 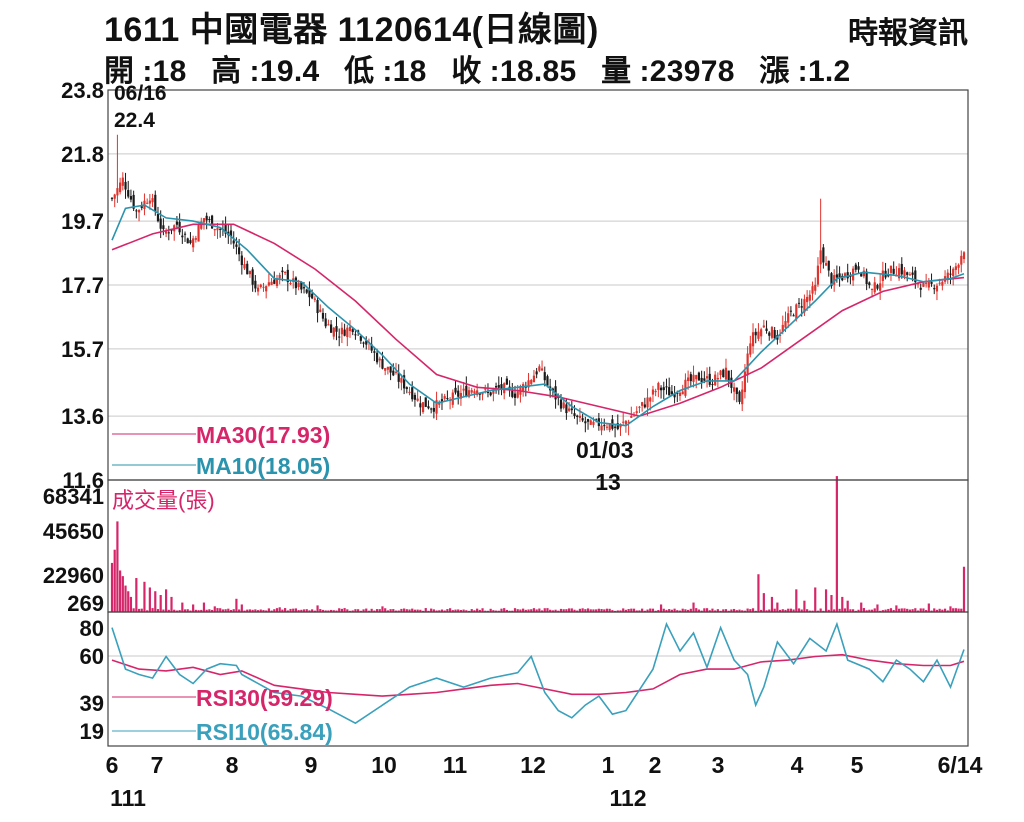 I want to click on rsi-ytick-label: 60, so click(x=92, y=656).